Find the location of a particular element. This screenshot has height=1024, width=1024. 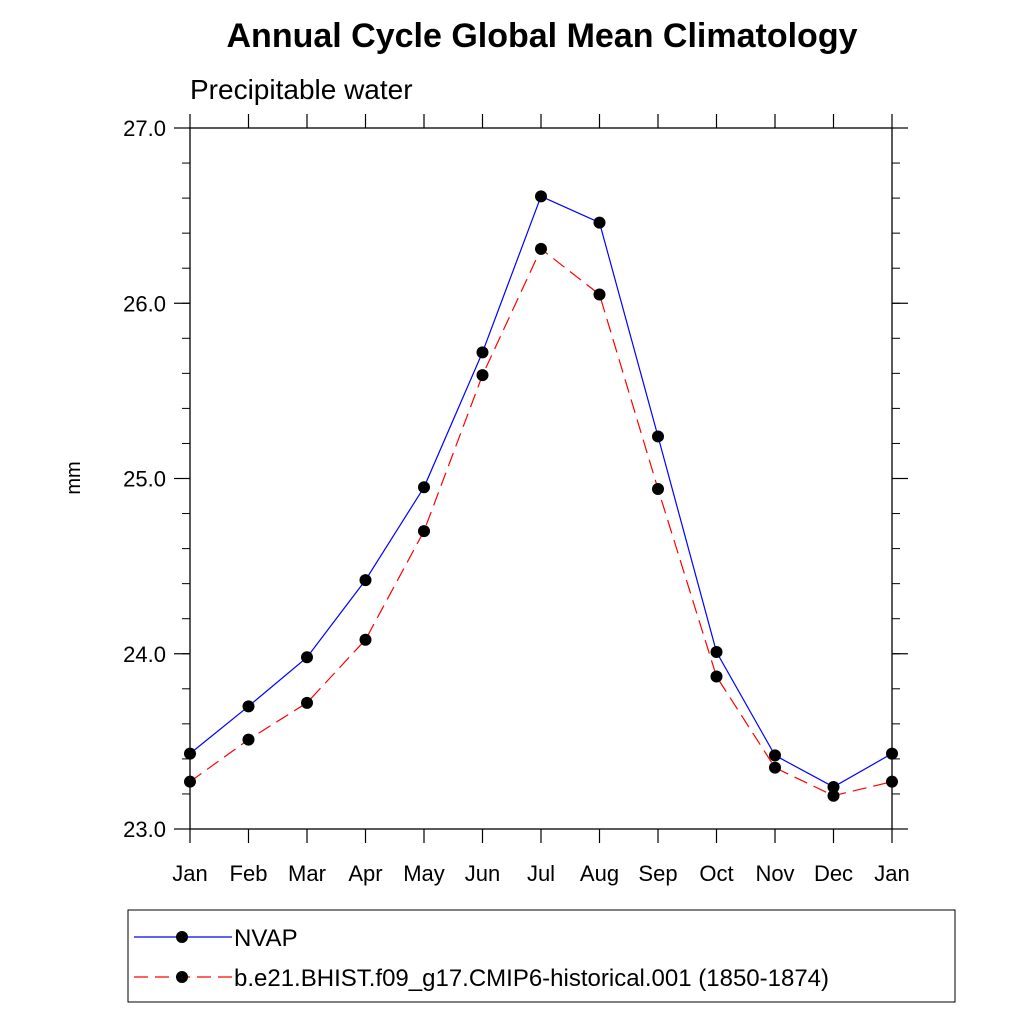

y-tick-label: 25.0 is located at coordinates (144, 479).